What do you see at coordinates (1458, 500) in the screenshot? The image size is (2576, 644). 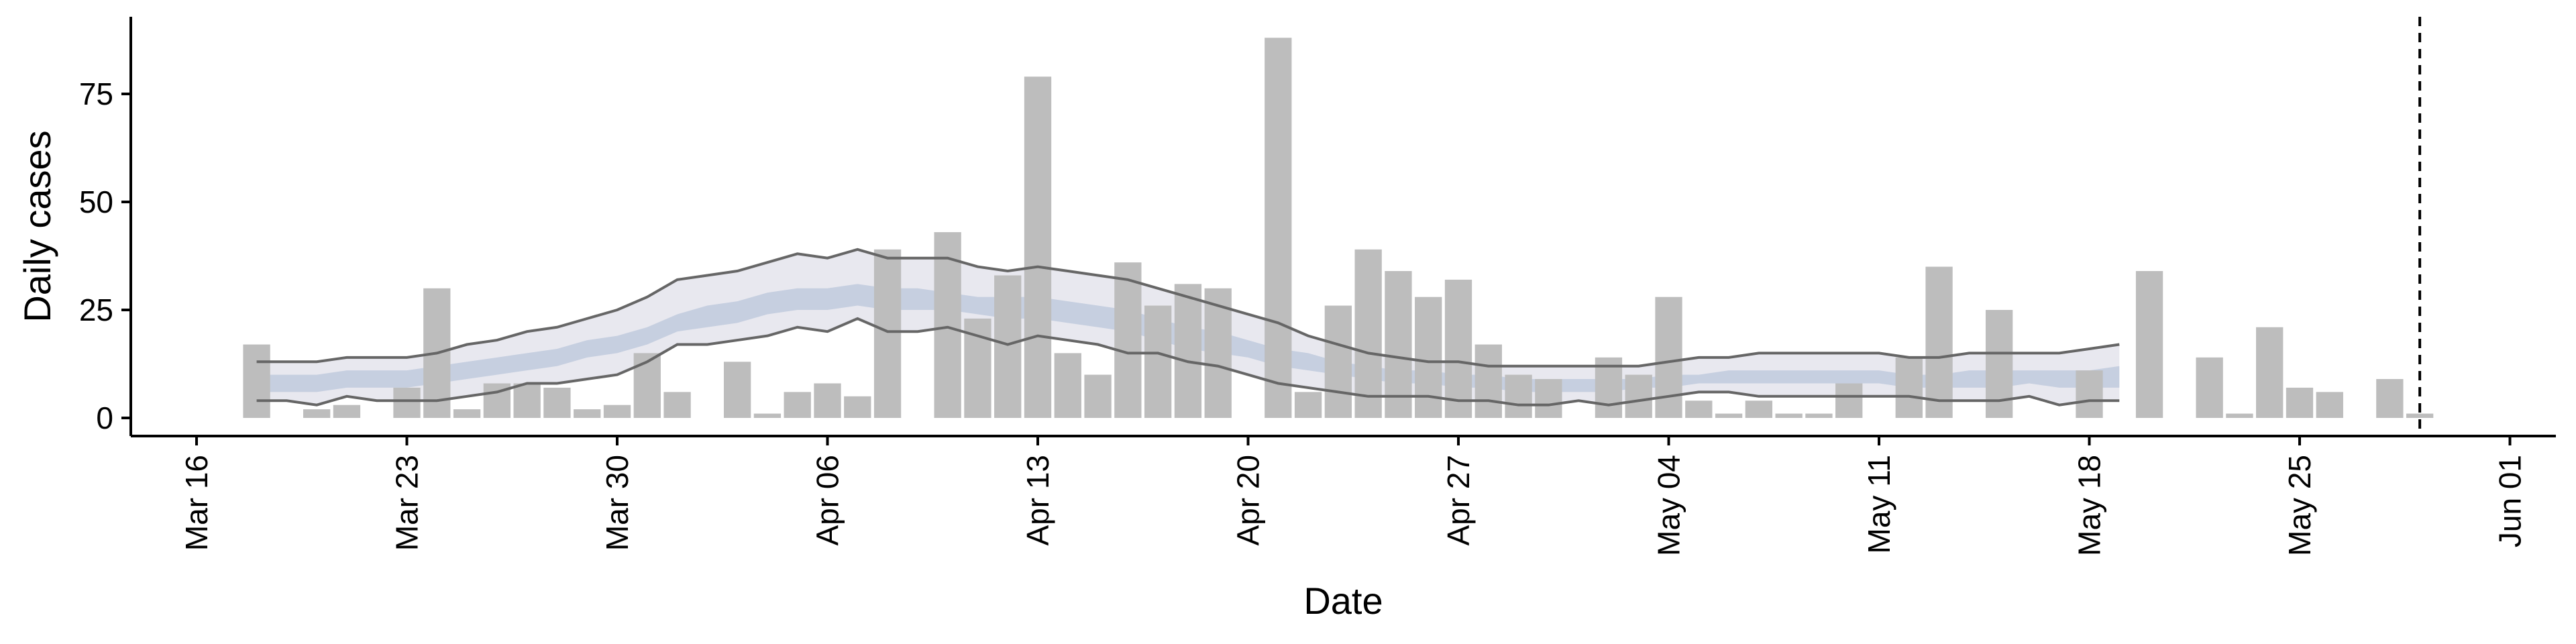 I see `x-tick-label: Apr 27` at bounding box center [1458, 500].